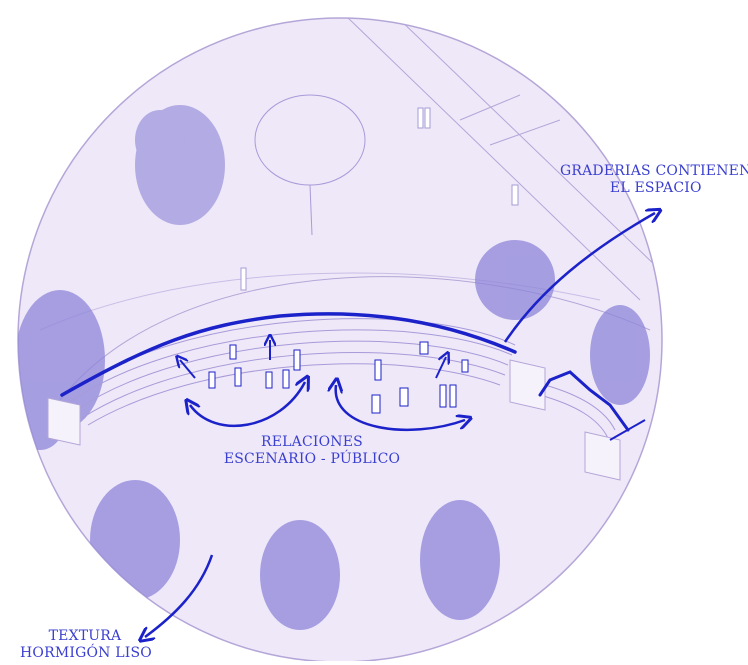 Image resolution: width=748 pixels, height=665 pixels. I want to click on graderias-label: GRADERIAS CONTIENEN EL ESPACIO, so click(654, 180).